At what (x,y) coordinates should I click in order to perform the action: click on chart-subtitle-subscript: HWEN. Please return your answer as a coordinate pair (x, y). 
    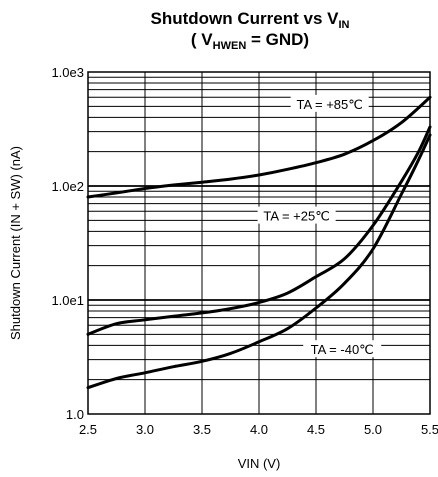
    Looking at the image, I should click on (230, 46).